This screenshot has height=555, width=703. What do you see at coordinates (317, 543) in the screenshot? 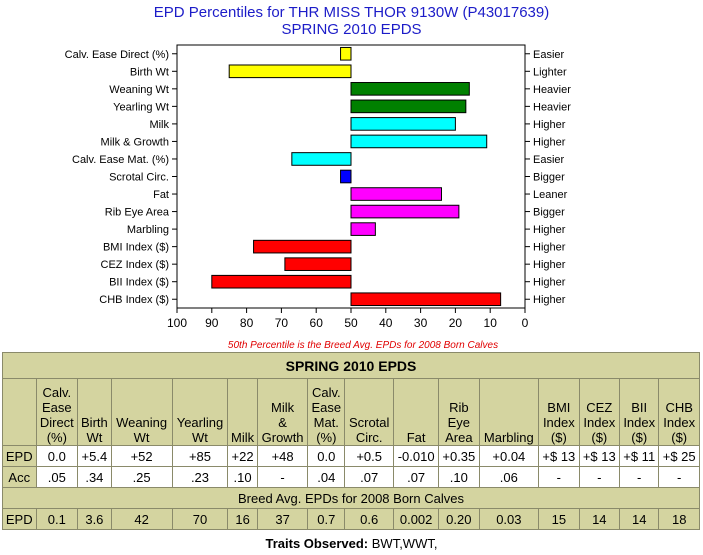
I see `traits-observed-label: Traits Observed:` at bounding box center [317, 543].